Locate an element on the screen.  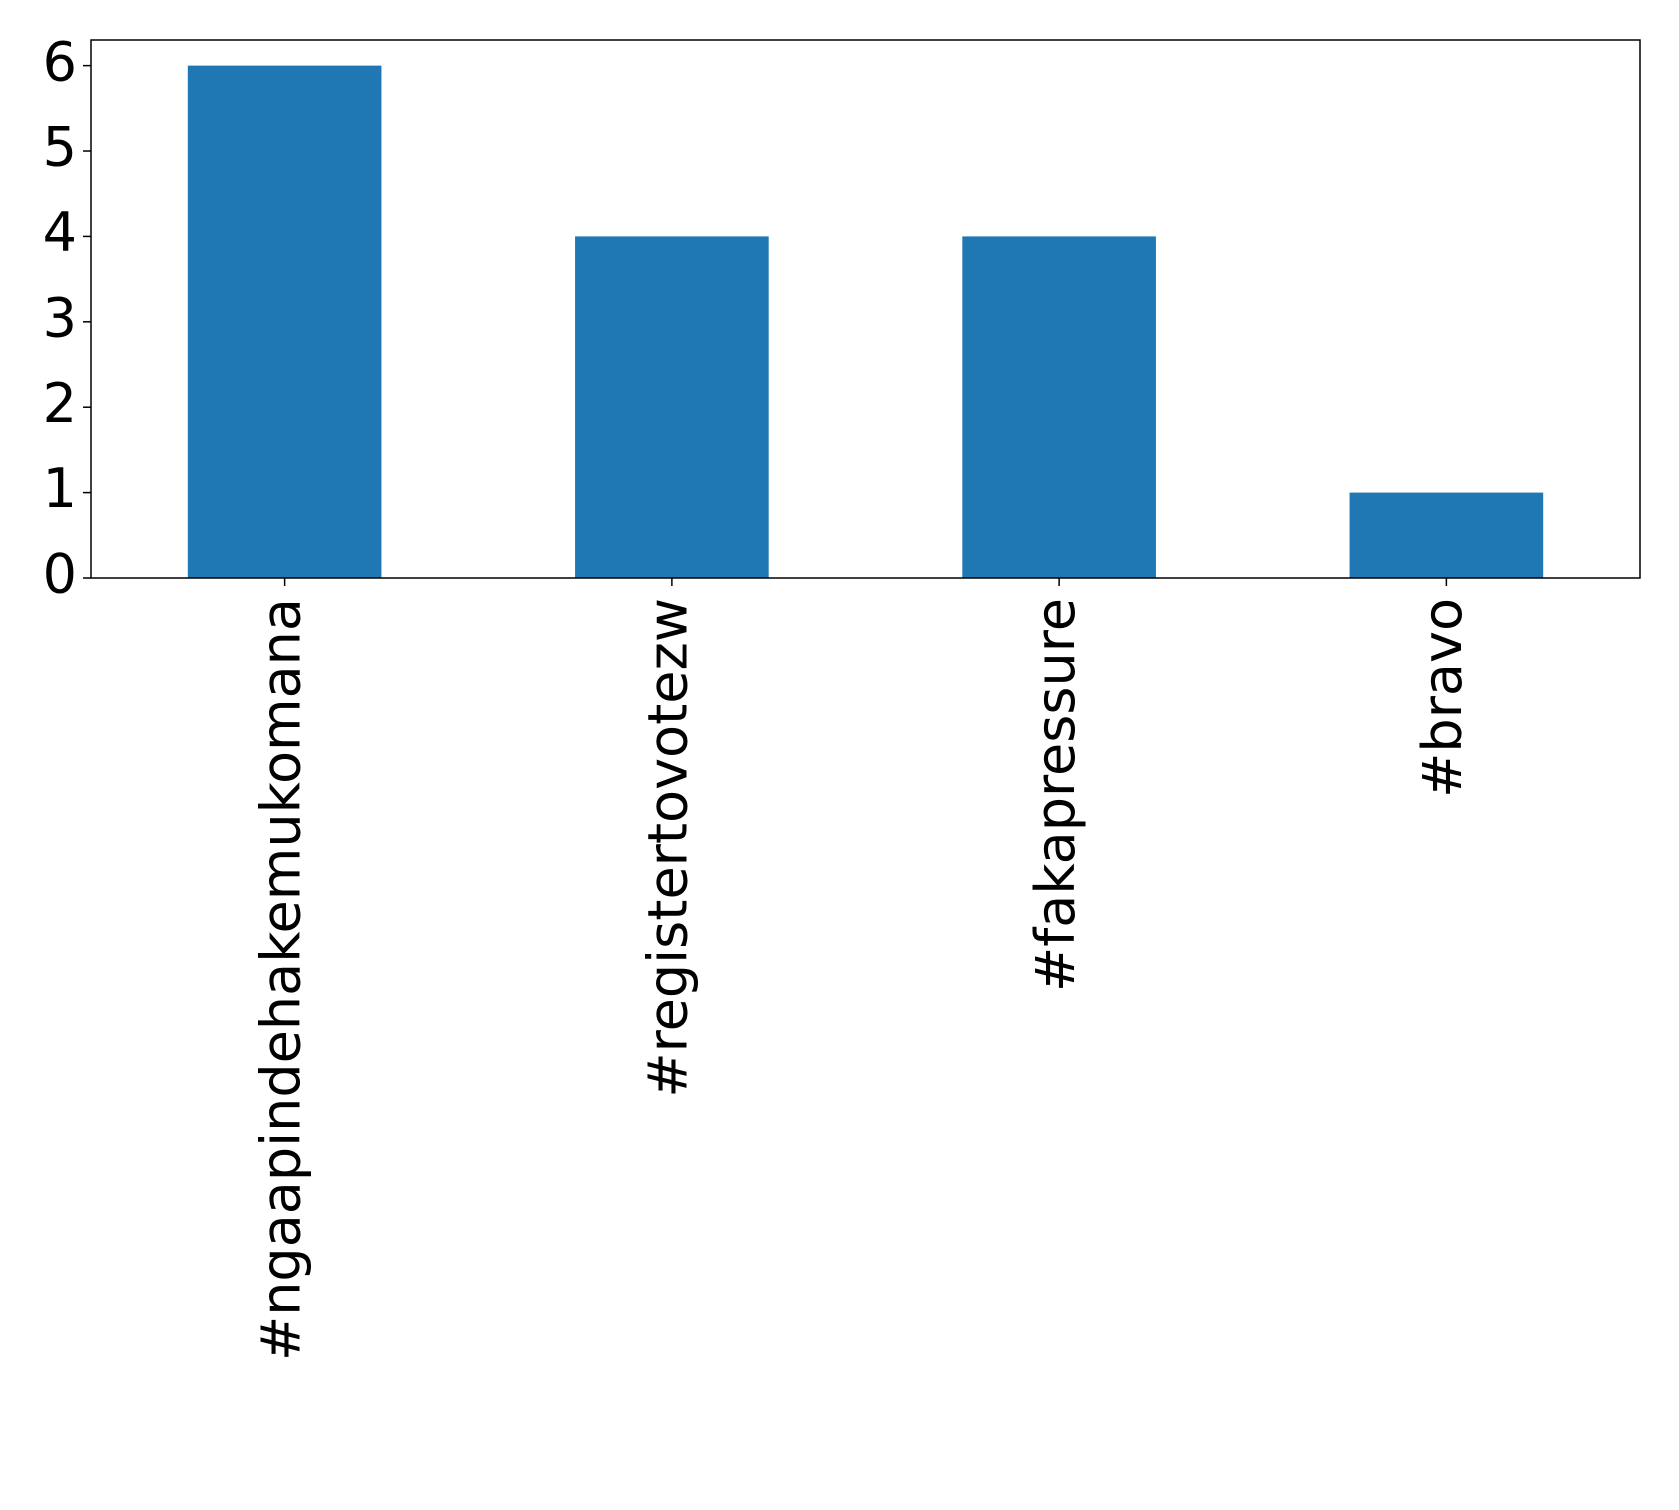
x-tick-label: #registertovotezw is located at coordinates (668, 848).